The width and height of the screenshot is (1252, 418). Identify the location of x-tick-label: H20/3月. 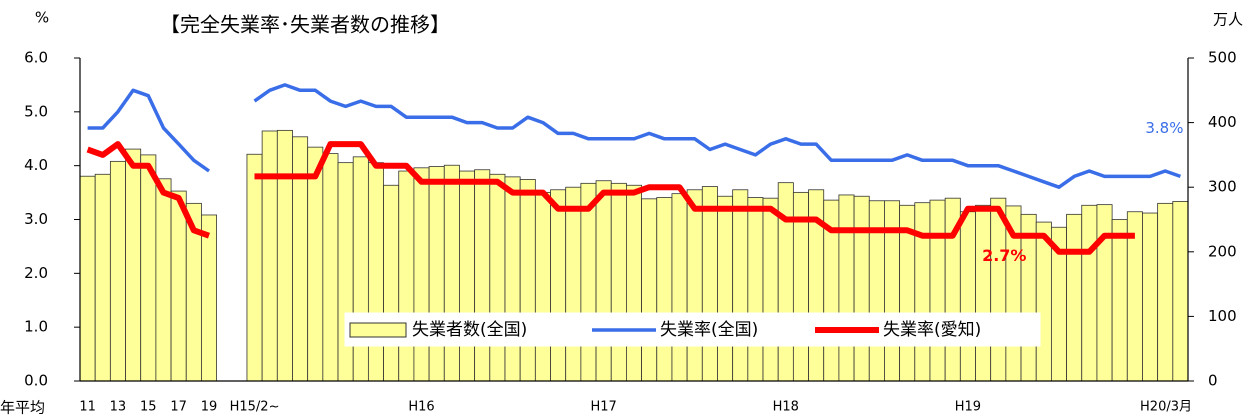
(1166, 407).